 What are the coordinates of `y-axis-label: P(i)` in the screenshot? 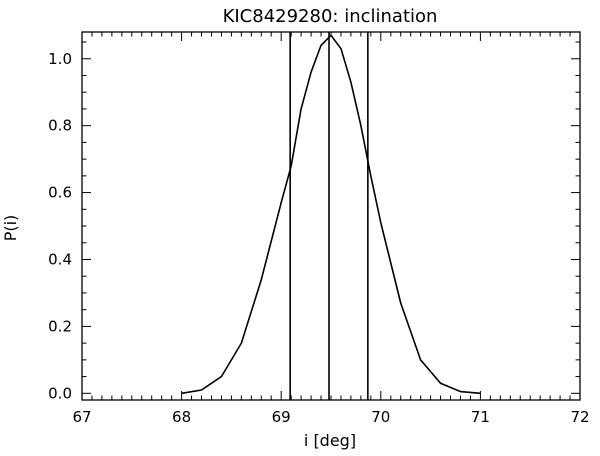 It's located at (10, 228).